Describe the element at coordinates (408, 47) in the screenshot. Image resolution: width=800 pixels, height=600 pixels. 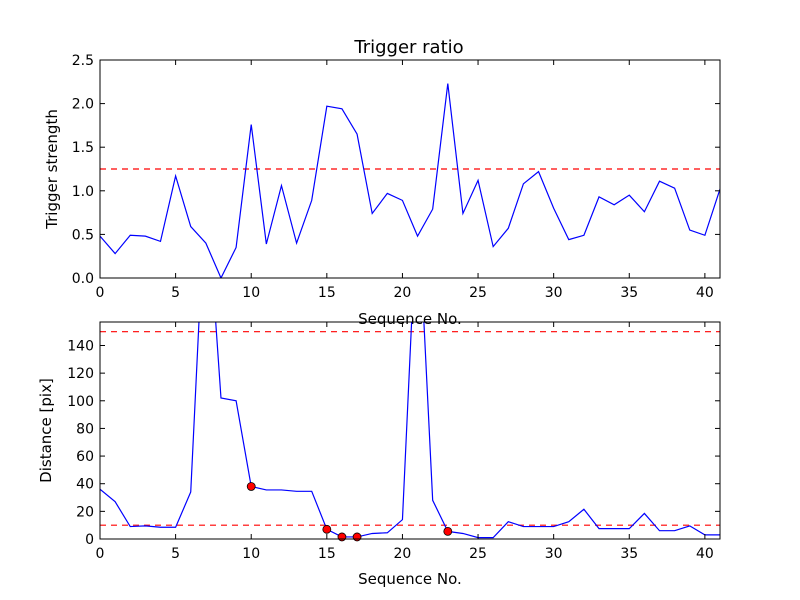
I see `chart-title: Trigger ratio` at that location.